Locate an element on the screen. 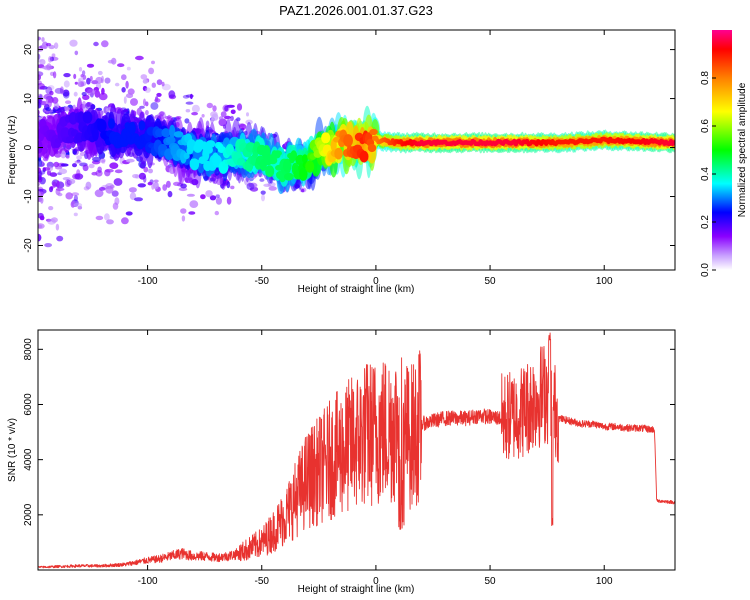  colorbar-tick-label: 0.8 is located at coordinates (705, 78).